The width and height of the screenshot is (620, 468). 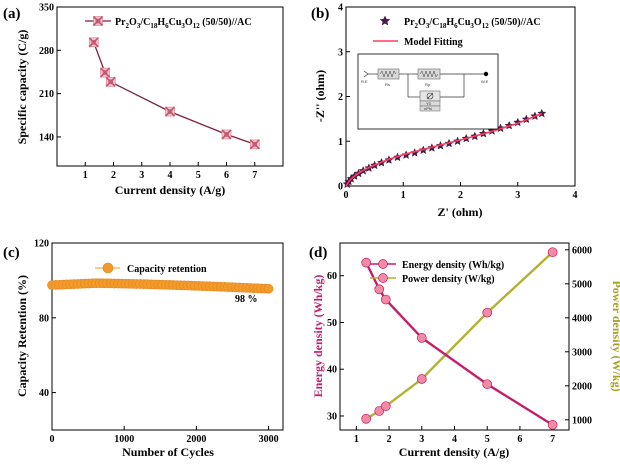 I want to click on panel-b-y-ticks: 0 1 2 3 4, so click(x=344, y=98).